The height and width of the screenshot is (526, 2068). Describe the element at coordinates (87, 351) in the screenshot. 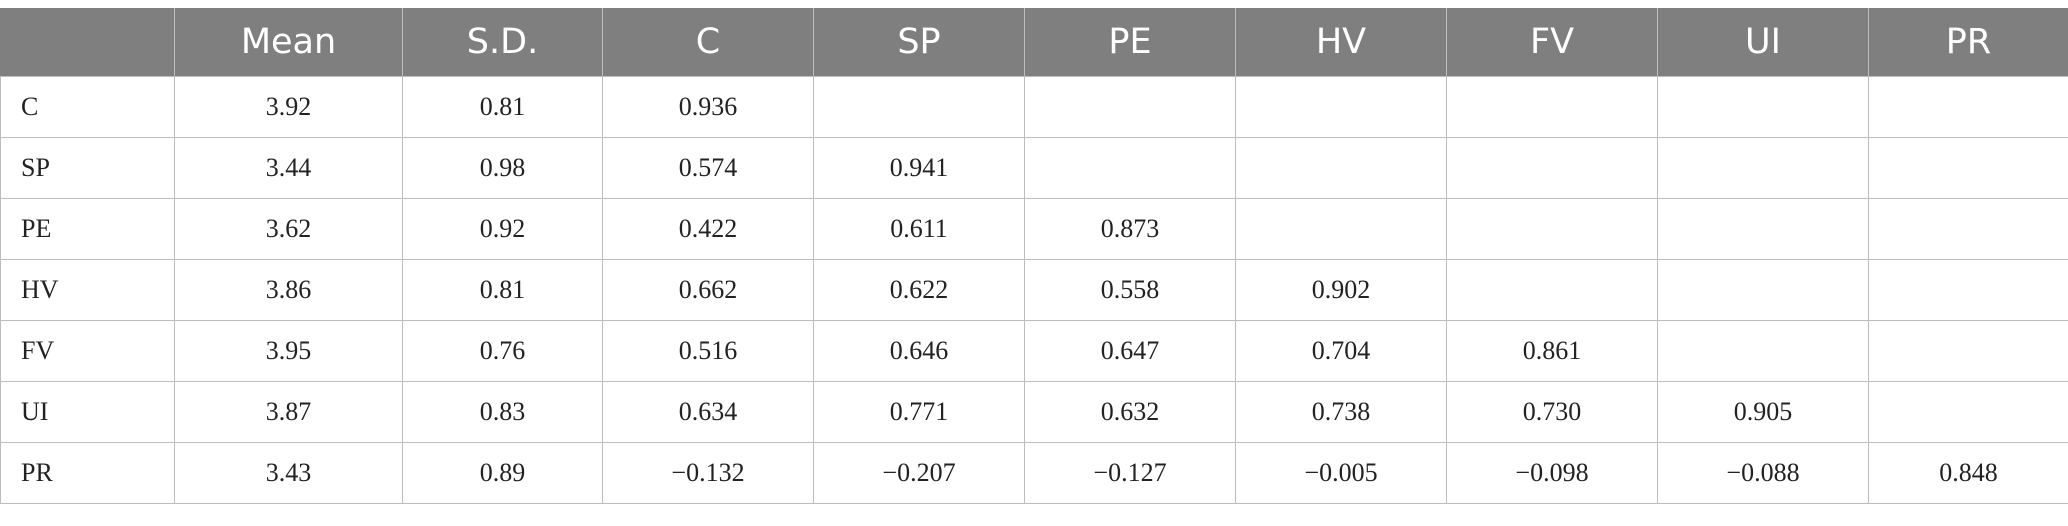

I see `row-header-cell: FV` at that location.